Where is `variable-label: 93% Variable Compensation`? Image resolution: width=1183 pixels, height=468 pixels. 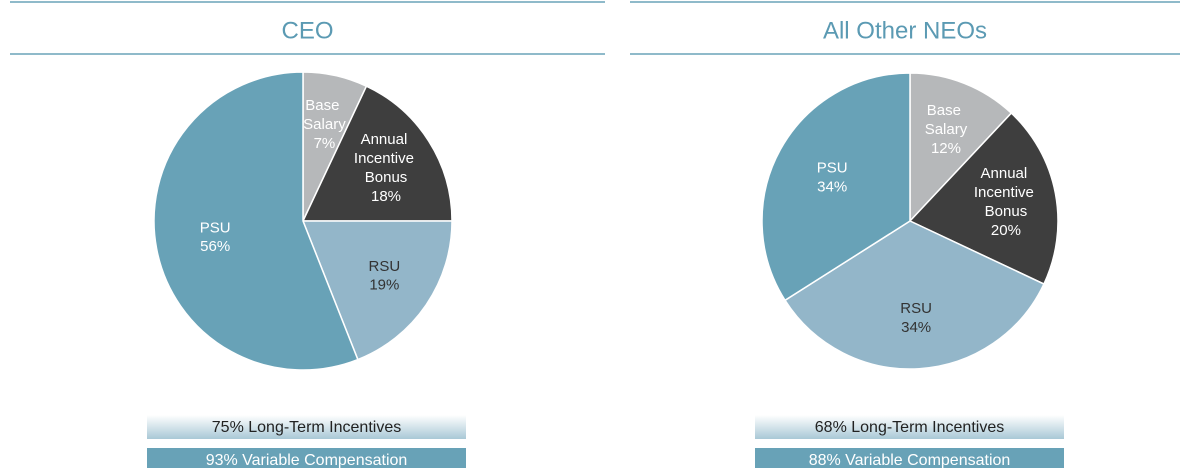
variable-label: 93% Variable Compensation is located at coordinates (307, 460).